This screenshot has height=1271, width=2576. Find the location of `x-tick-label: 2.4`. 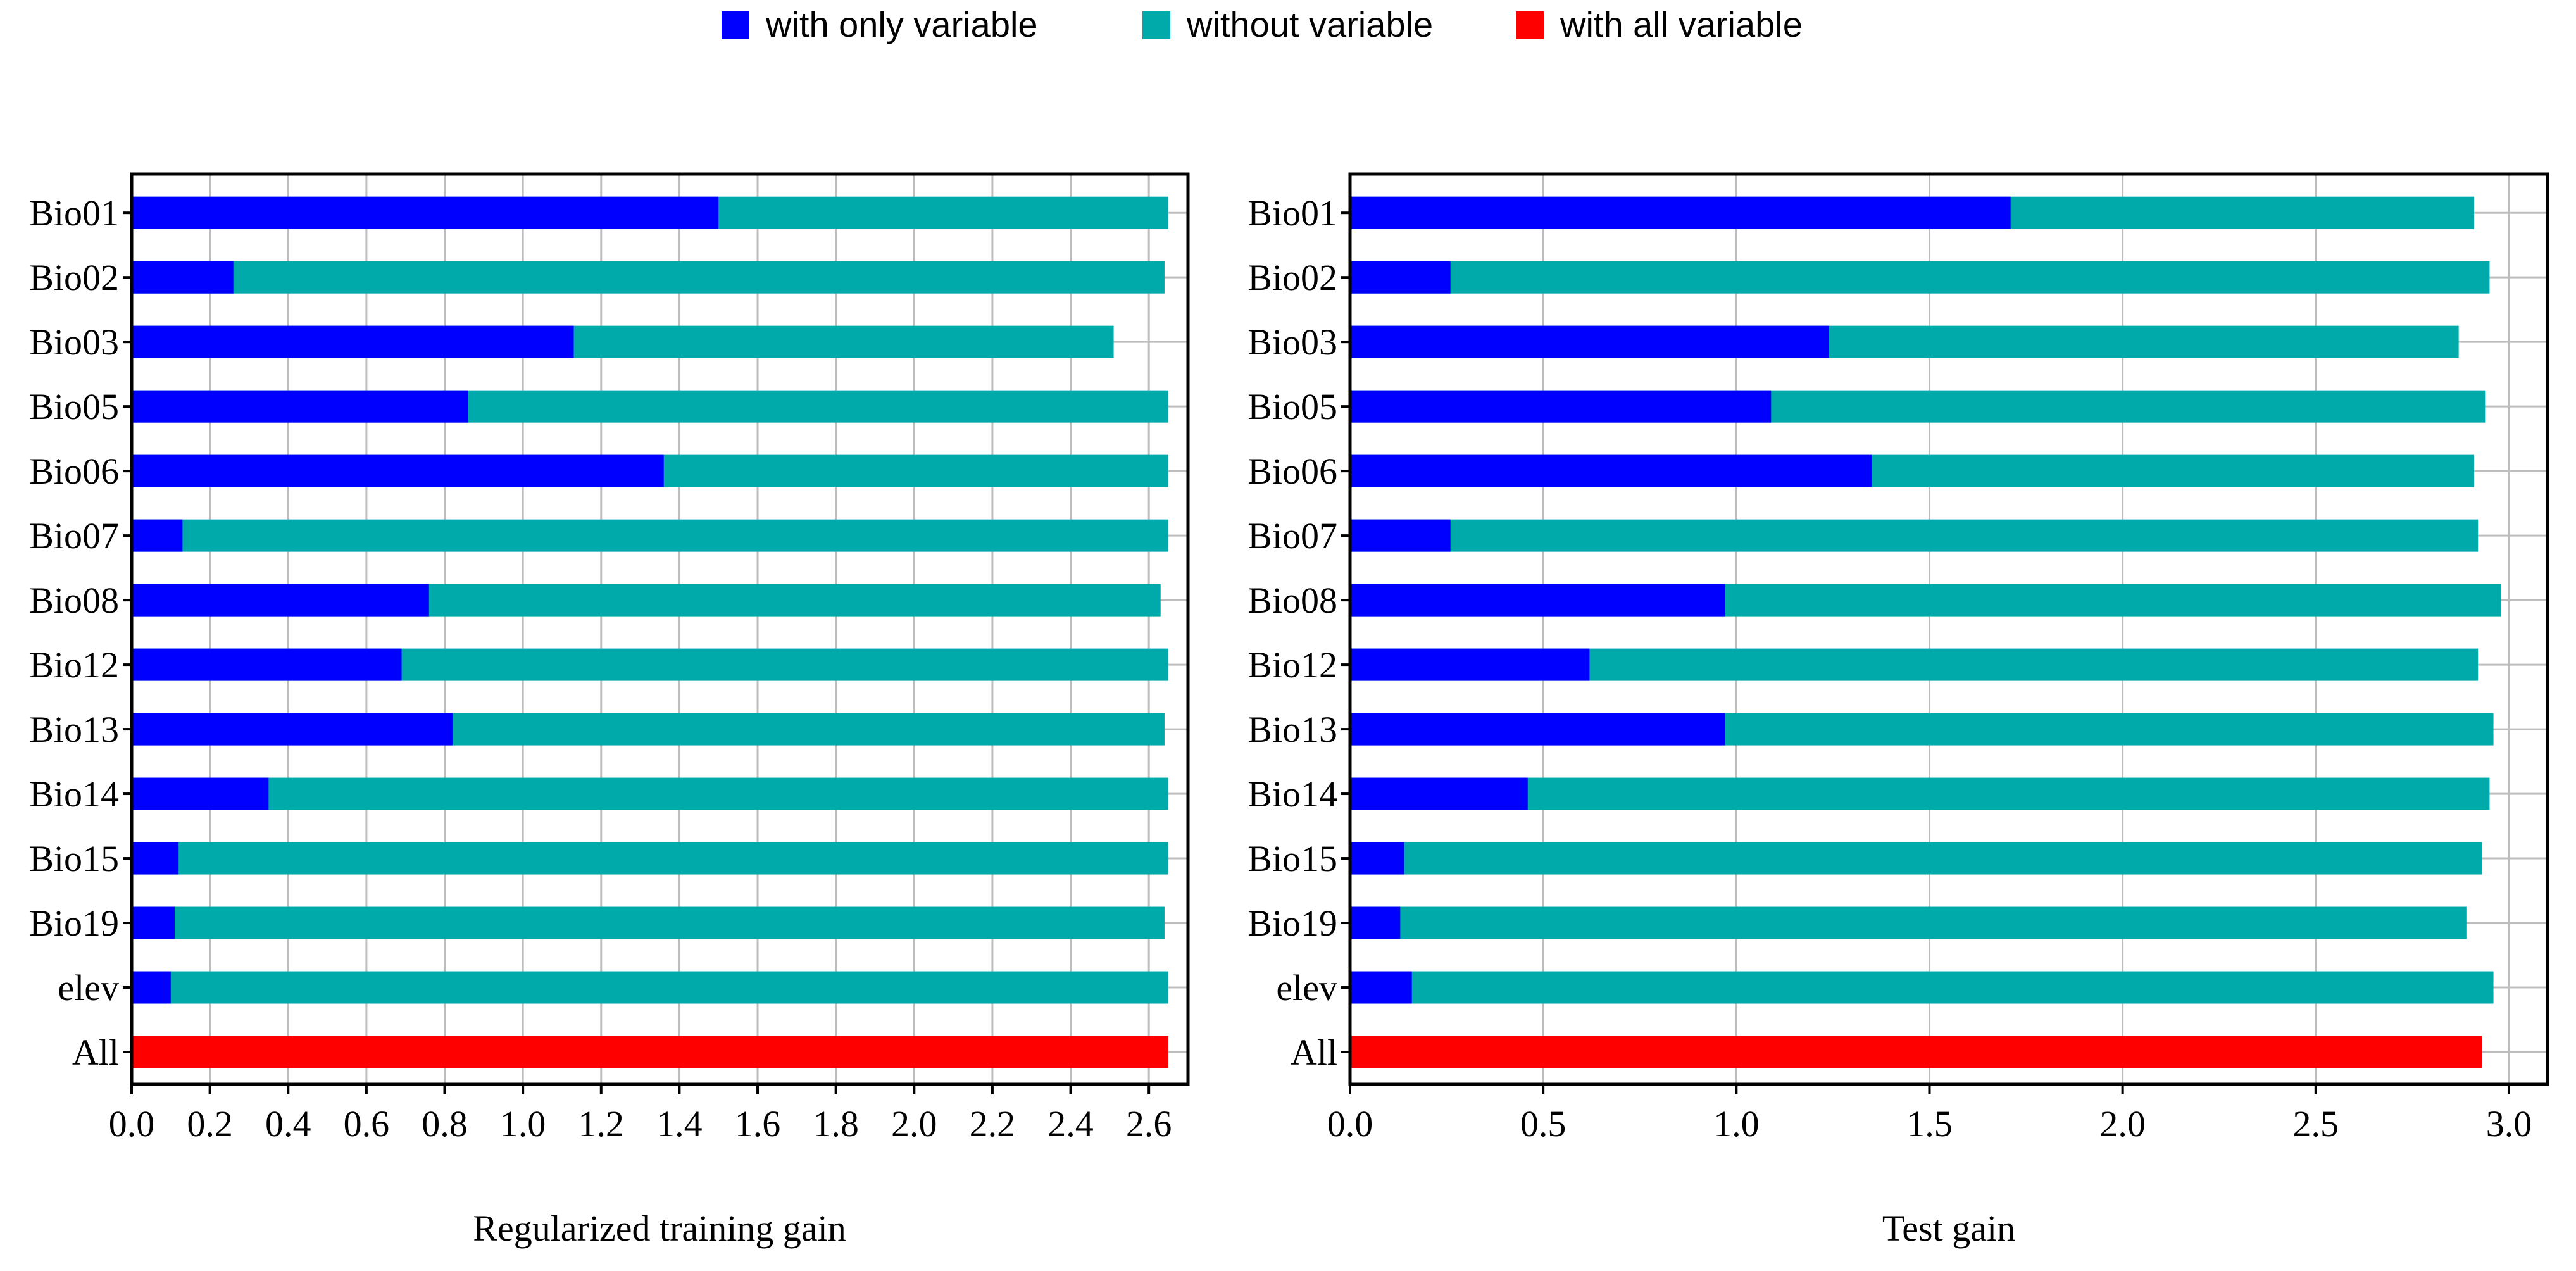

x-tick-label: 2.4 is located at coordinates (1070, 1123).